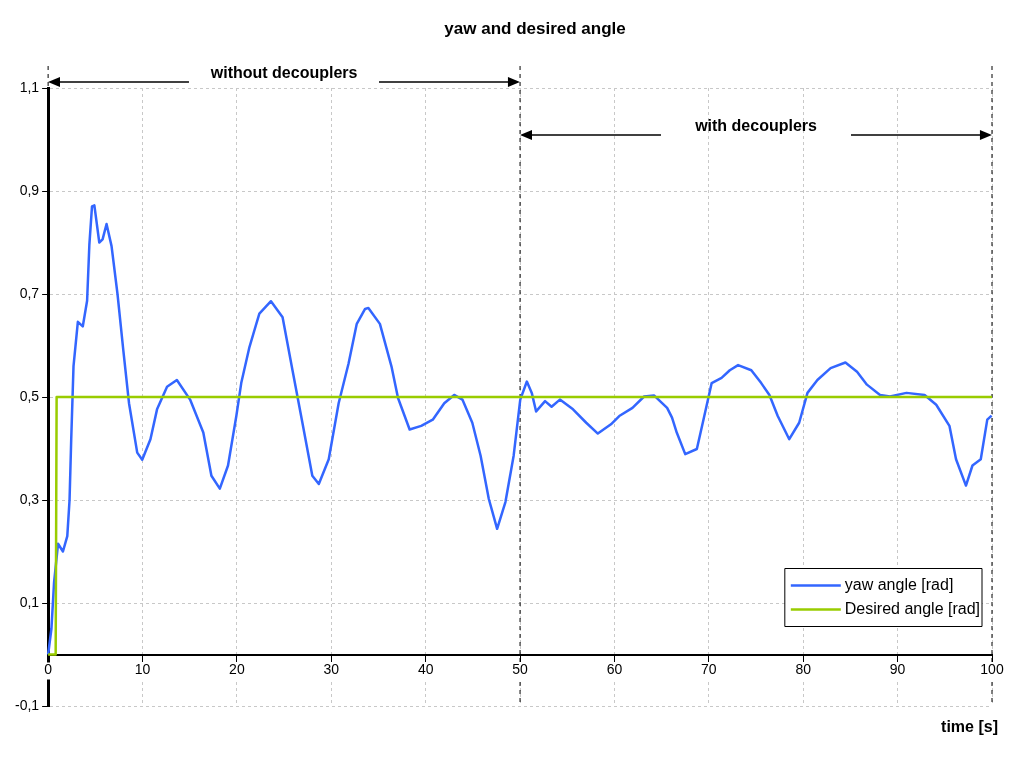  I want to click on legend-label: Desired angle [rad], so click(912, 608).